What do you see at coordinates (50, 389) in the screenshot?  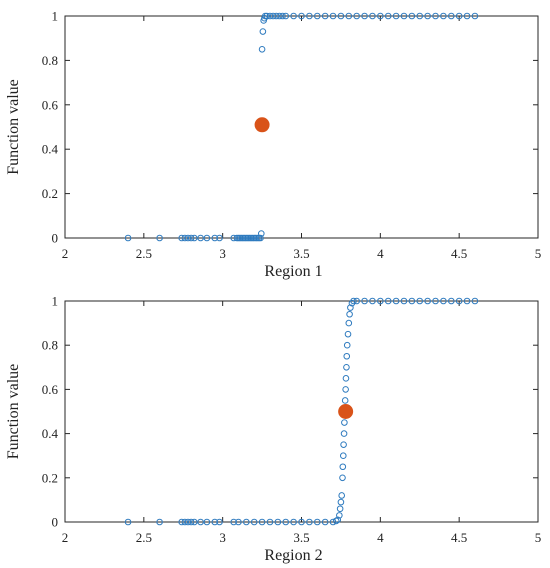 I see `y-tick-label: 0.6` at bounding box center [50, 389].